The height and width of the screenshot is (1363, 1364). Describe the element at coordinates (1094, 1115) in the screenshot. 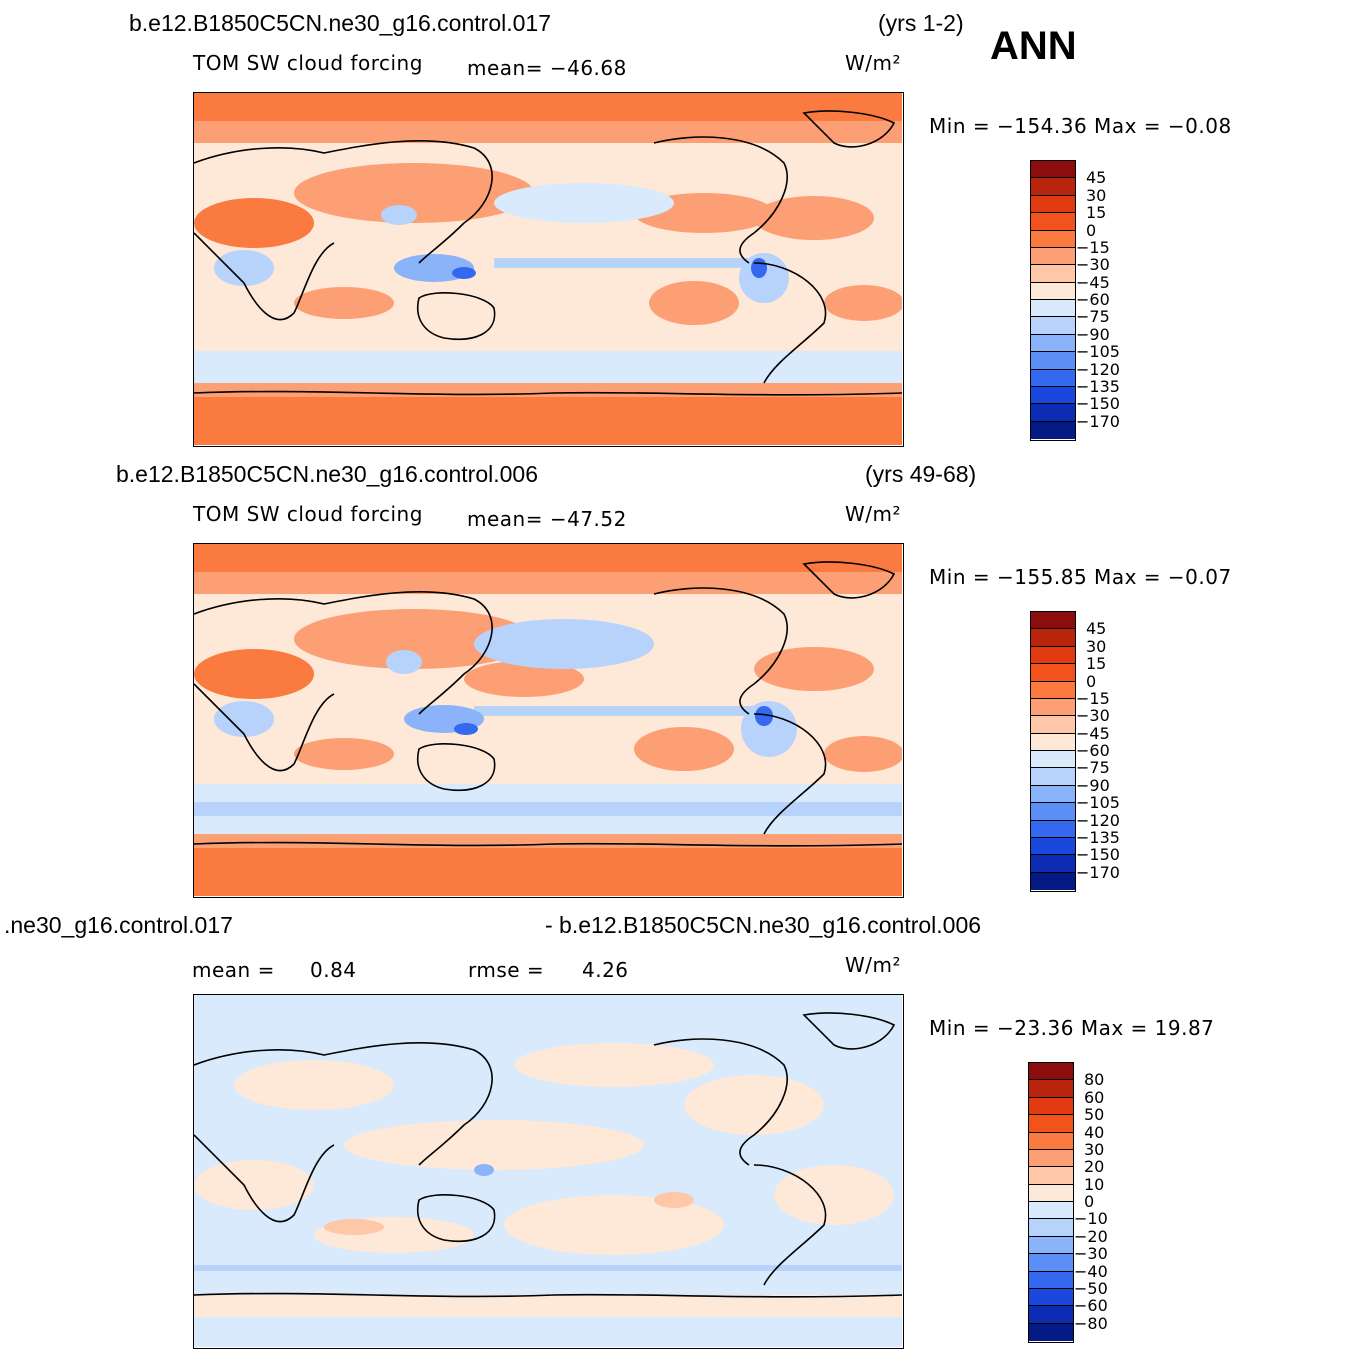

I see `colorbar-tick-label: 50` at that location.